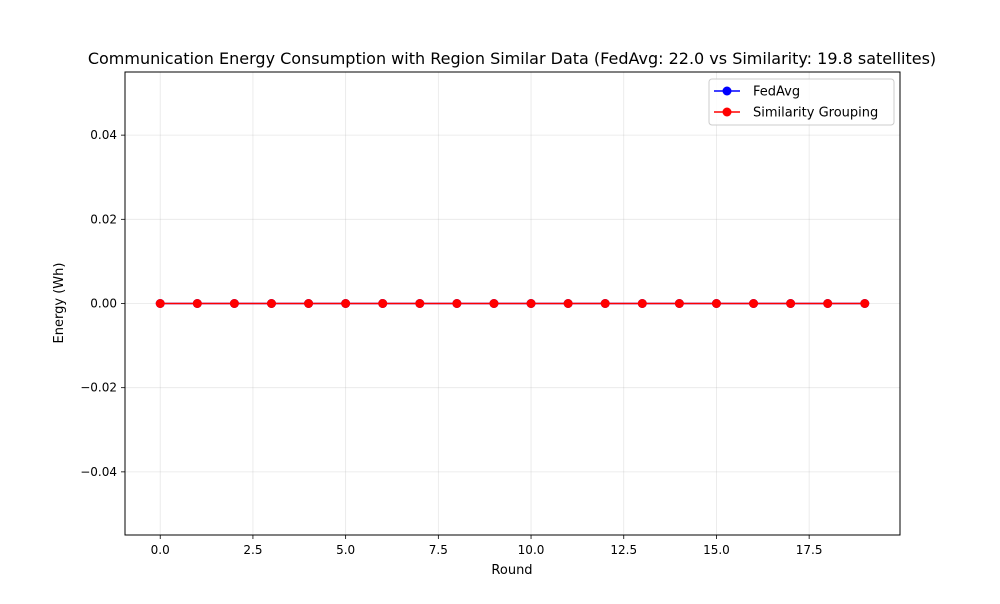 Image resolution: width=1000 pixels, height=604 pixels. Describe the element at coordinates (98, 388) in the screenshot. I see `y-tick-label: −0.02` at that location.